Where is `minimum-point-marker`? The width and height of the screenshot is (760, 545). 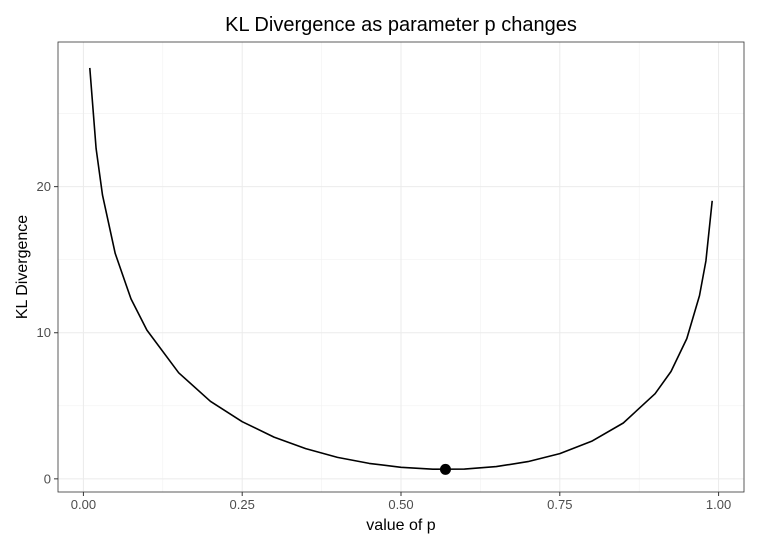
minimum-point-marker is located at coordinates (445, 469).